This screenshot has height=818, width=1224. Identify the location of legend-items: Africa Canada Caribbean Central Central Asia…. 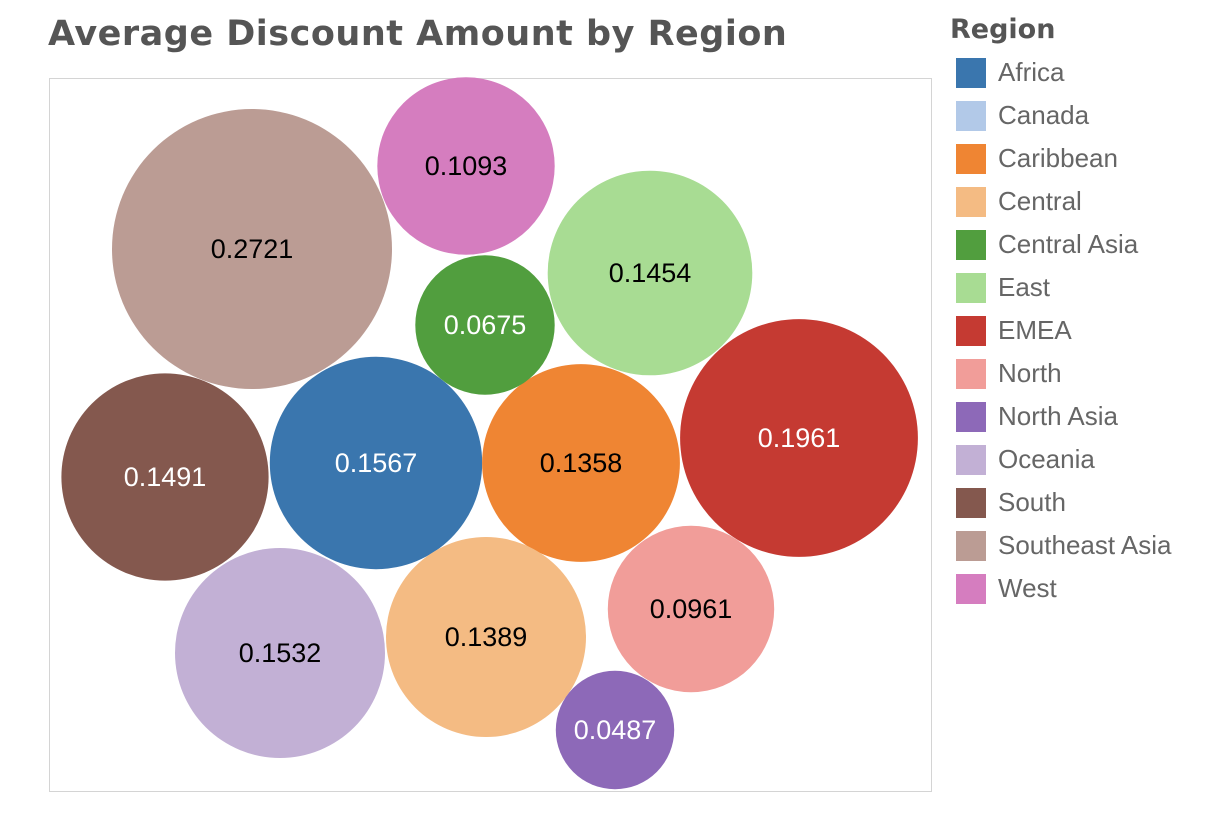
(1060, 330).